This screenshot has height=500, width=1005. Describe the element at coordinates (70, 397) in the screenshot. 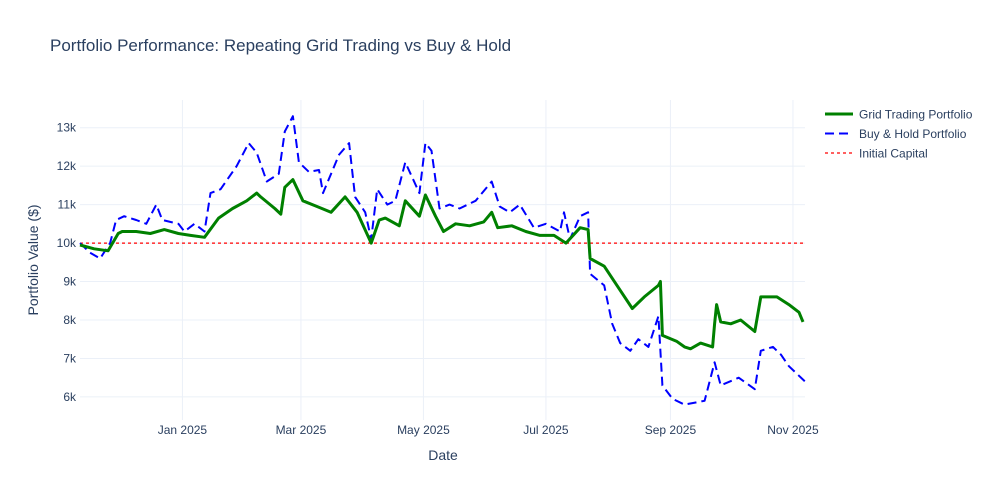

I see `y-tick-label: 6k` at that location.